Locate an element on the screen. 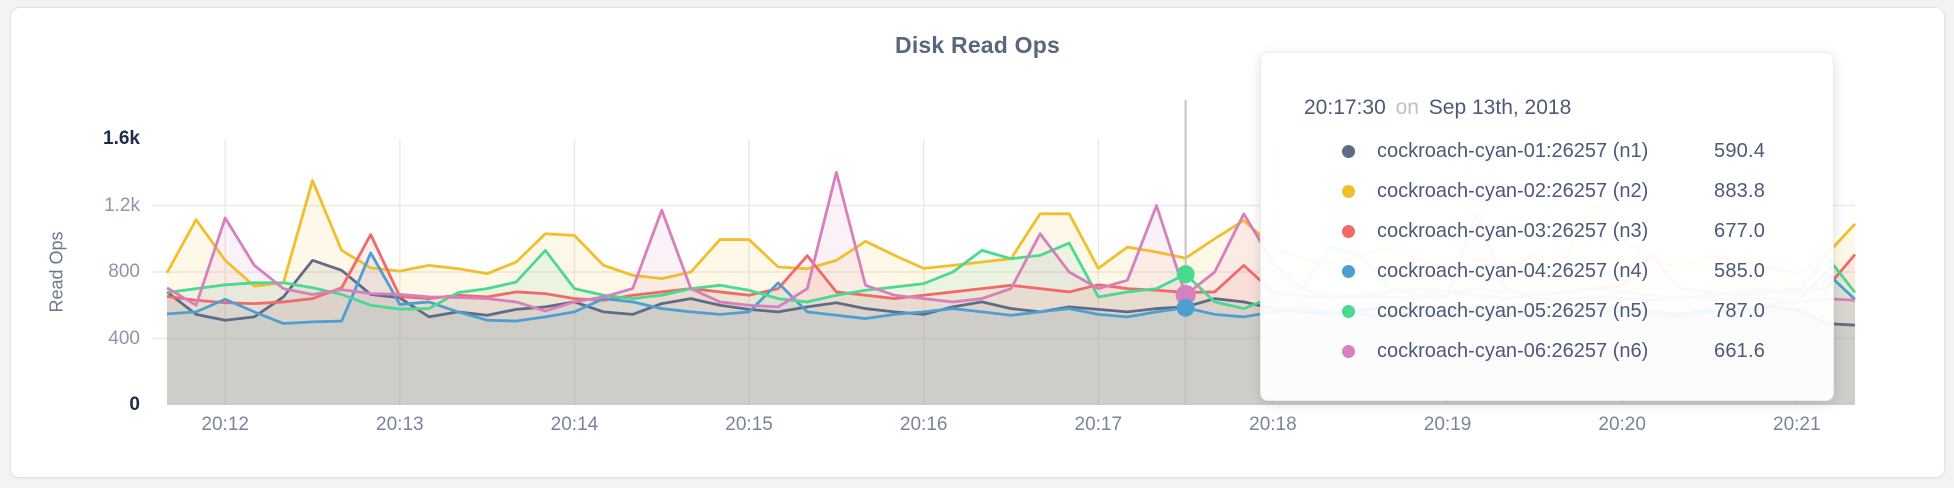  tooltip-row: cockroach-cyan-03:26257 (n3) 677.0 is located at coordinates (1547, 231).